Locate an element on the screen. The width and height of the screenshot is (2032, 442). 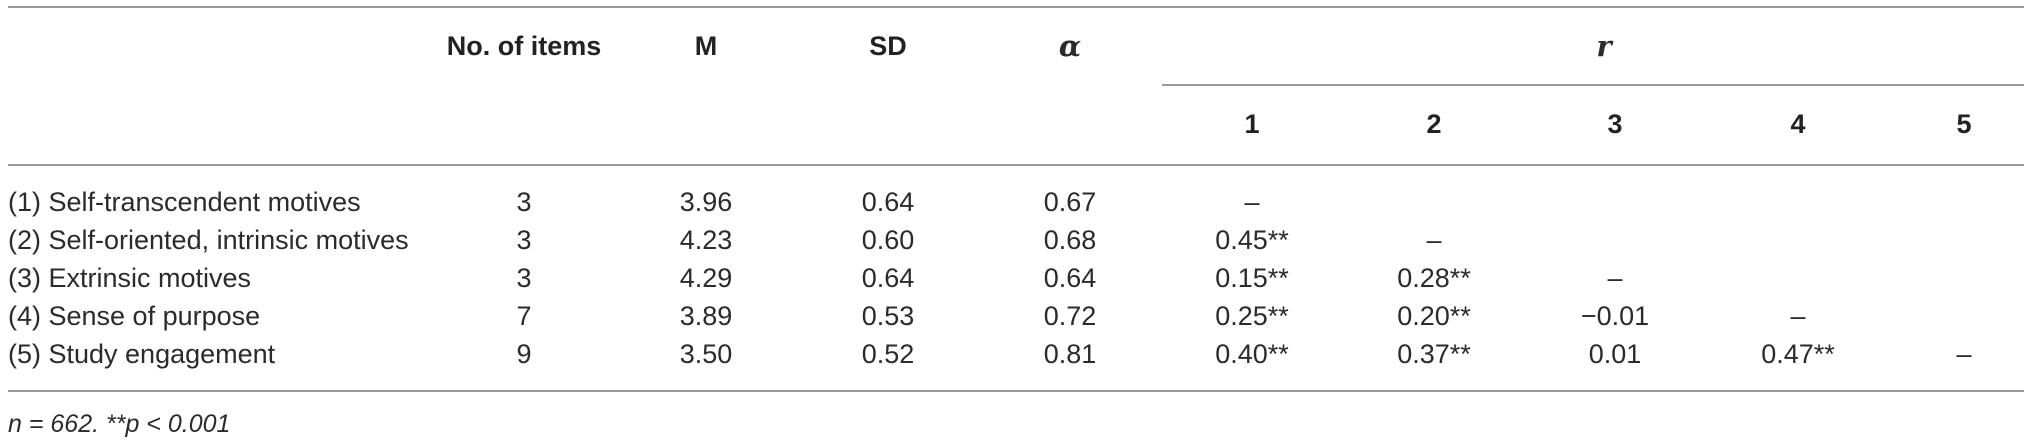
cell-r-1: 0.45** is located at coordinates (1252, 240).